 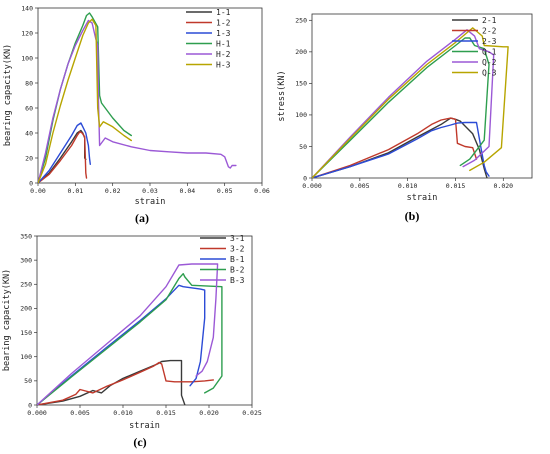 What do you see at coordinates (223, 12) in the screenshot?
I see `legend-label: 1-1` at bounding box center [223, 12].